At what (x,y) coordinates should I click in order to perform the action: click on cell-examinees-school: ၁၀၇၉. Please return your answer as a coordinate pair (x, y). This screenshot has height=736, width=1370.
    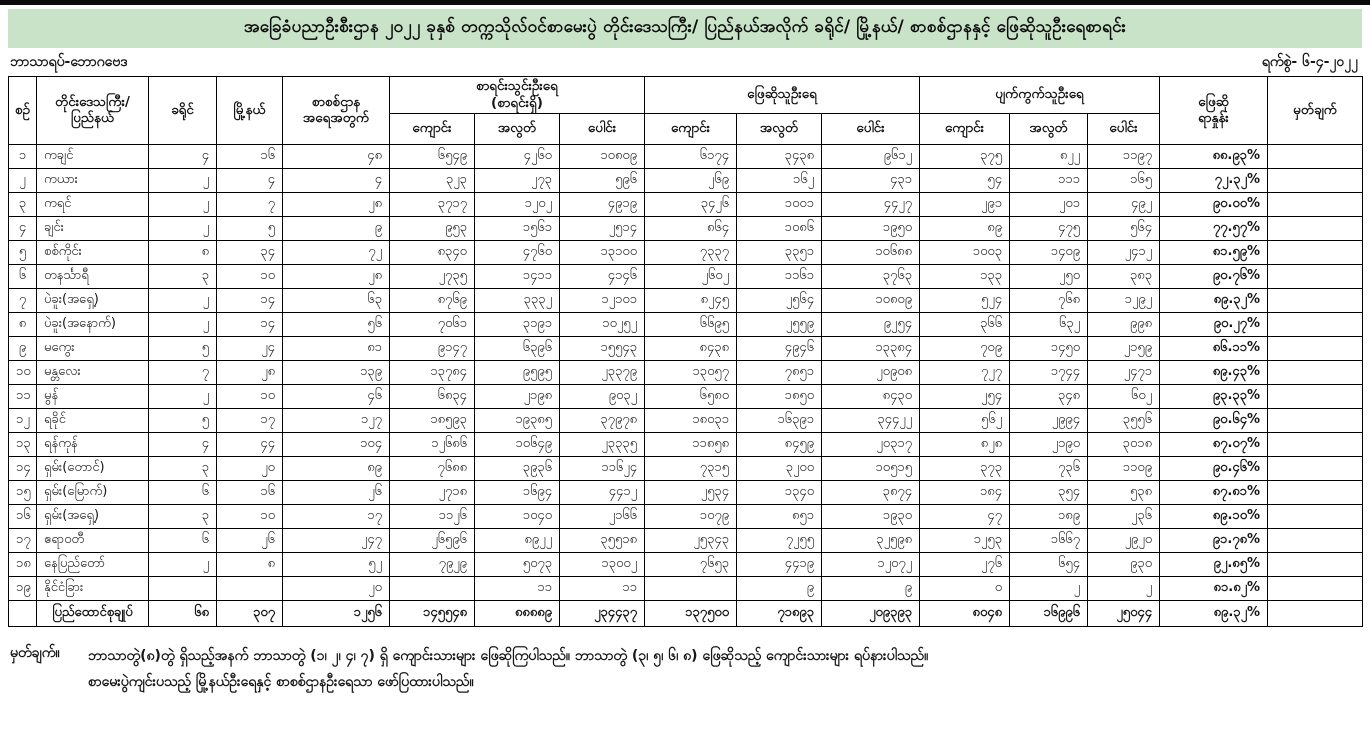
    Looking at the image, I should click on (691, 516).